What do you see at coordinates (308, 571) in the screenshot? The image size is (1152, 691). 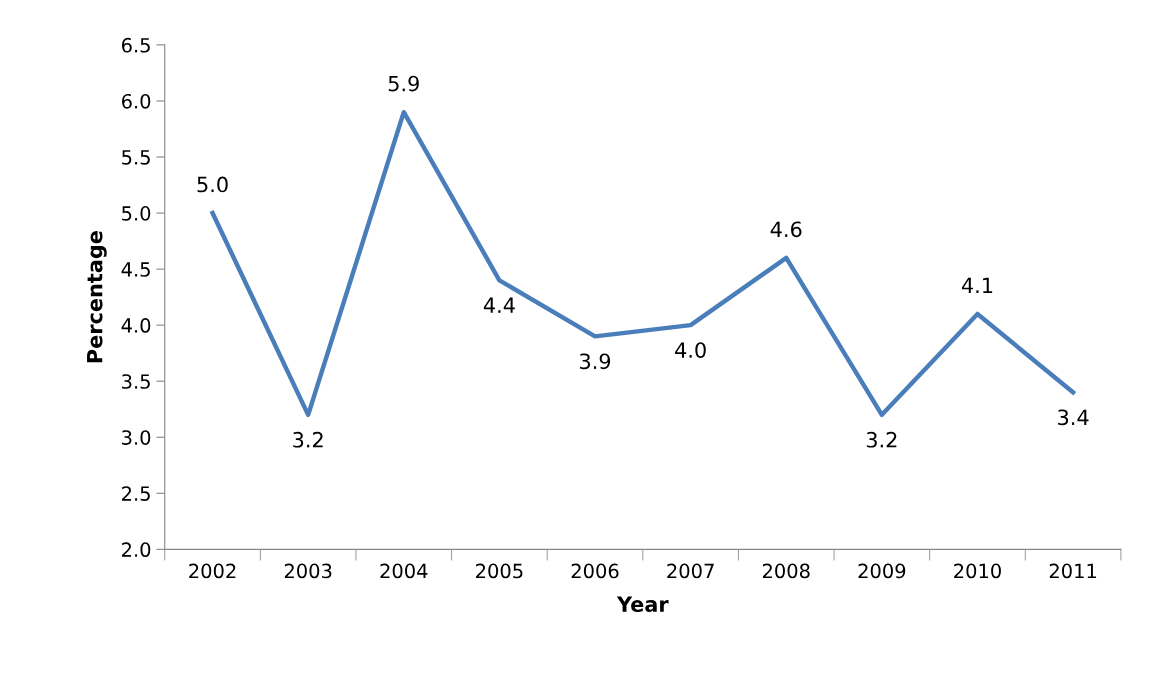 I see `x-tick-label: 2003` at bounding box center [308, 571].